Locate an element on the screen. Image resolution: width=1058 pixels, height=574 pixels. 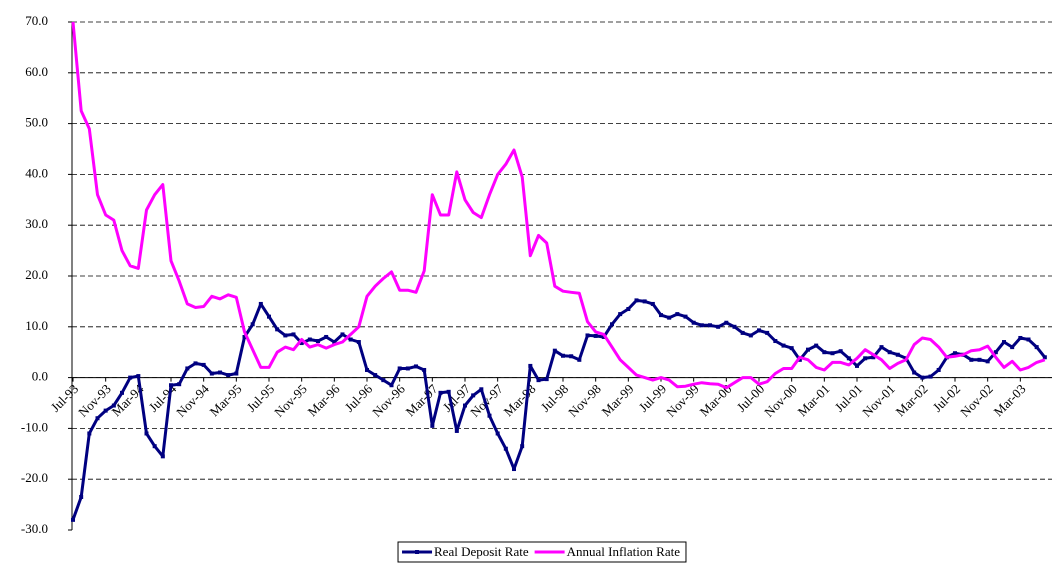
x-tick-label: Mar-96 is located at coordinates (324, 400).